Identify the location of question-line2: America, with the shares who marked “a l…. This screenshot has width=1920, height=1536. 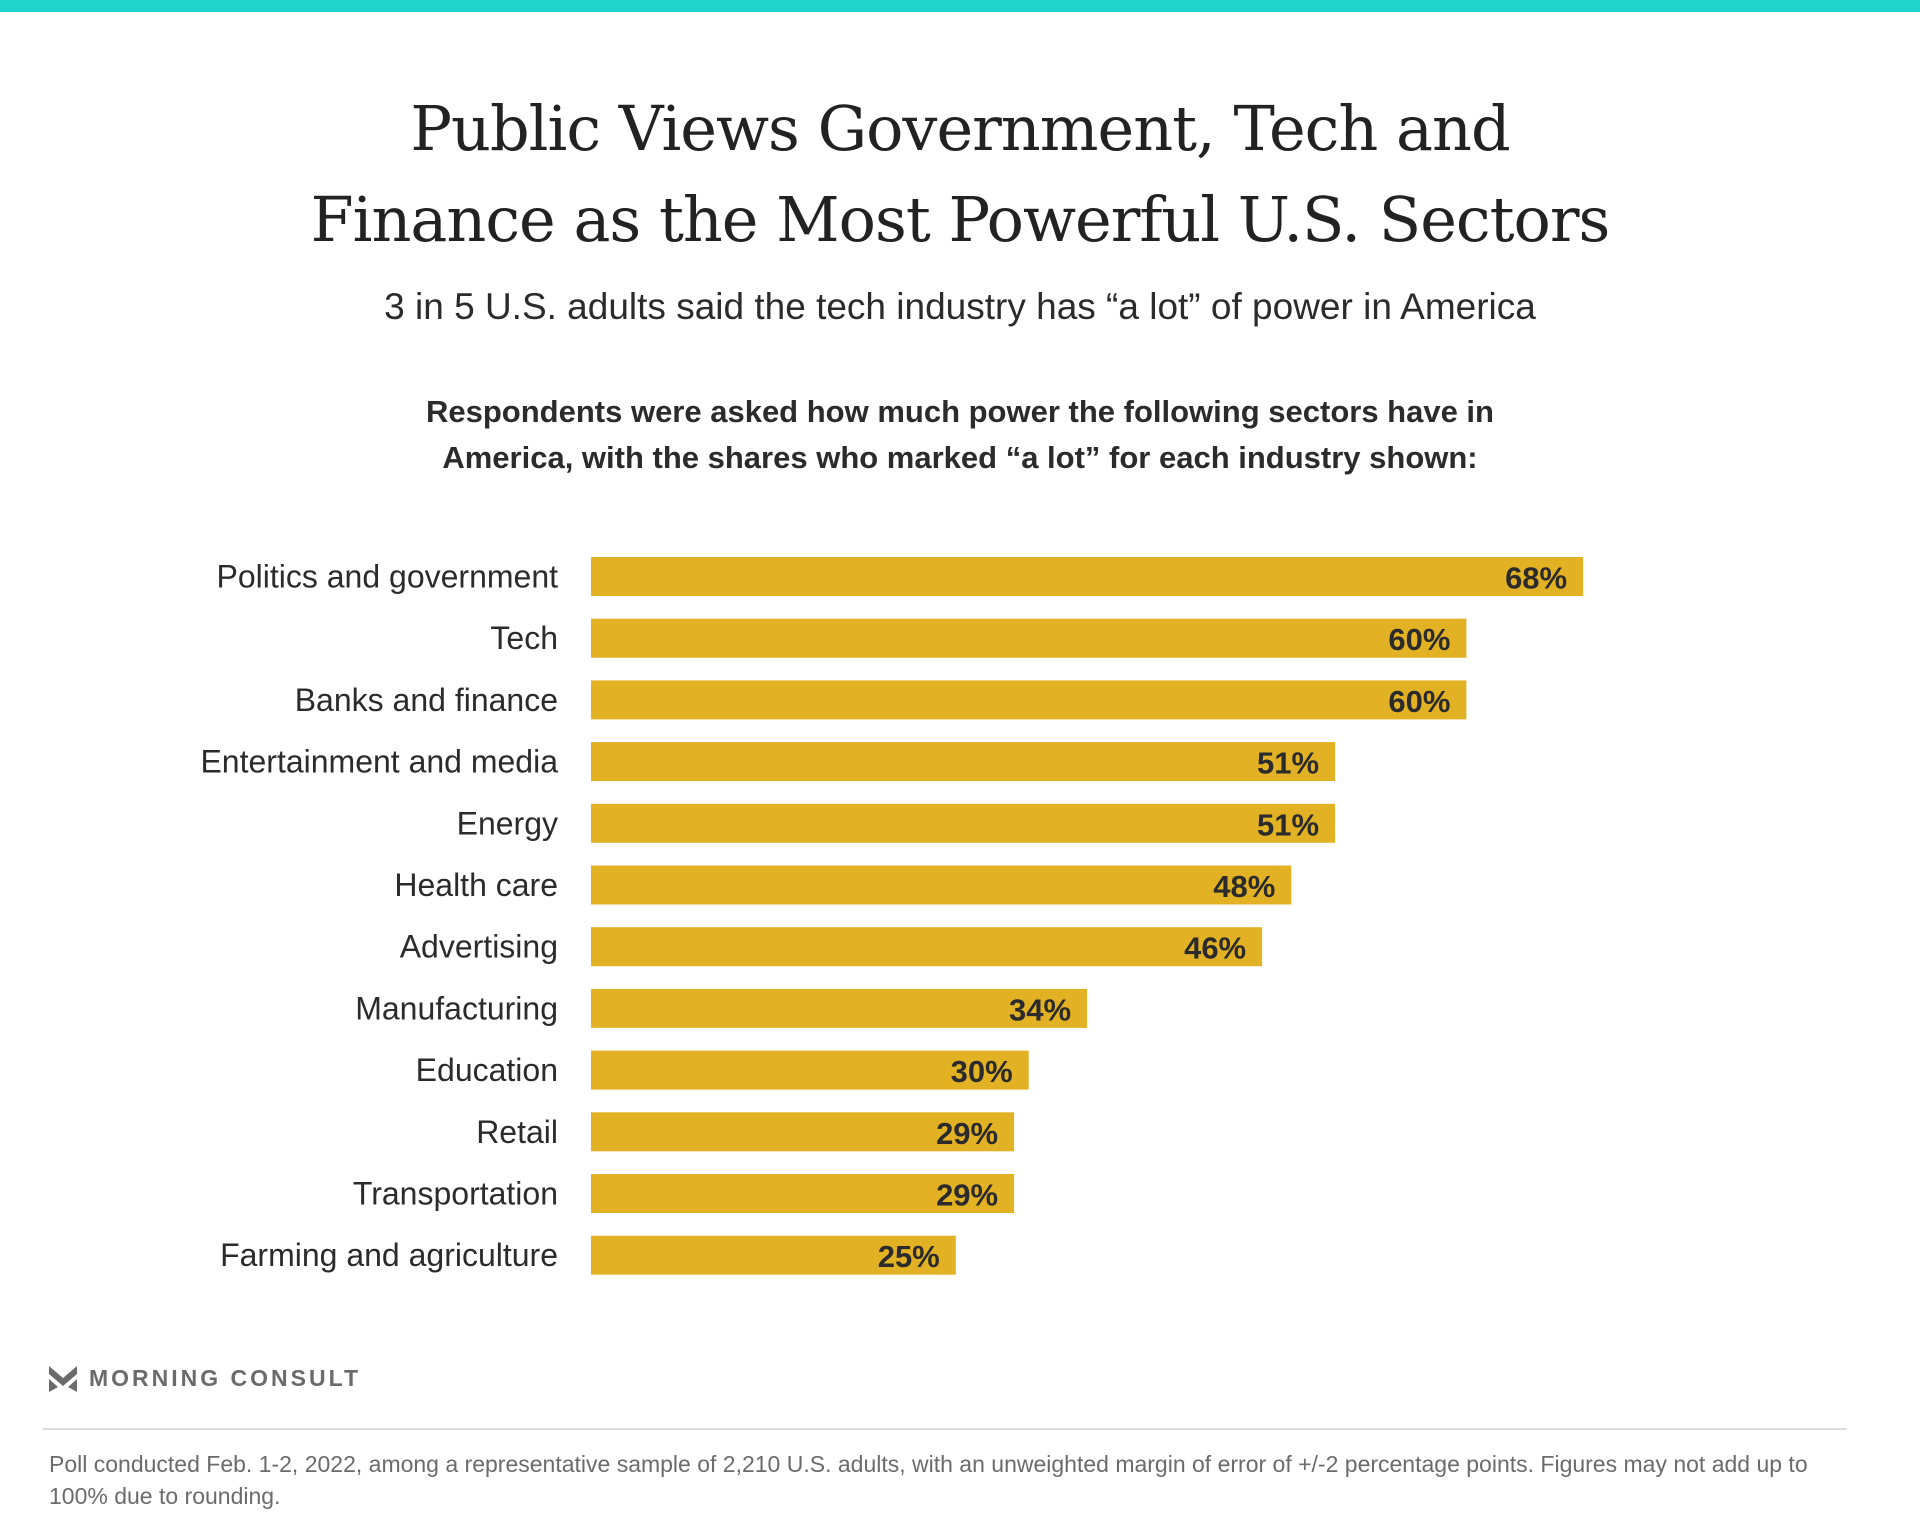
(960, 457).